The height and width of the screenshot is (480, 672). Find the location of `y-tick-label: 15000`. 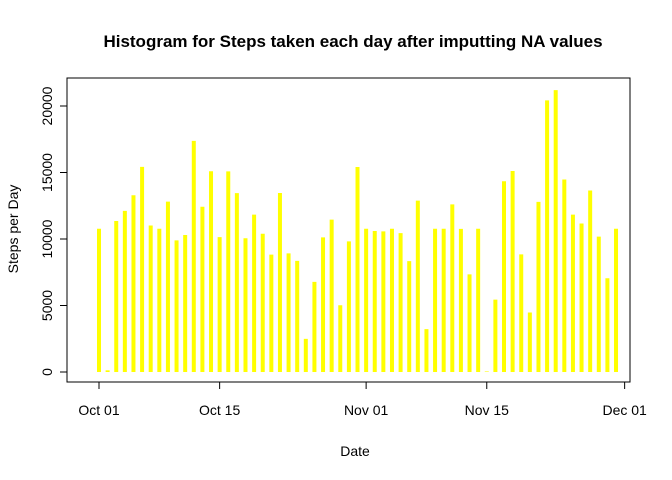

y-tick-label: 15000 is located at coordinates (47, 172).